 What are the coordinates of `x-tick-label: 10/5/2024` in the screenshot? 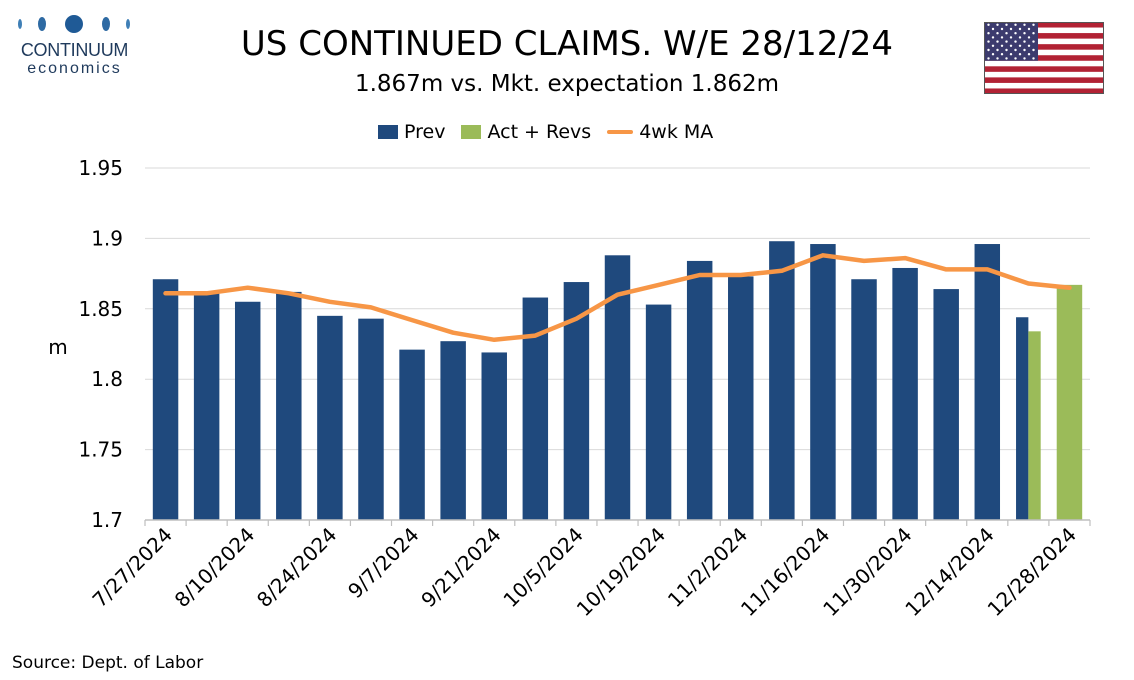 It's located at (542, 567).